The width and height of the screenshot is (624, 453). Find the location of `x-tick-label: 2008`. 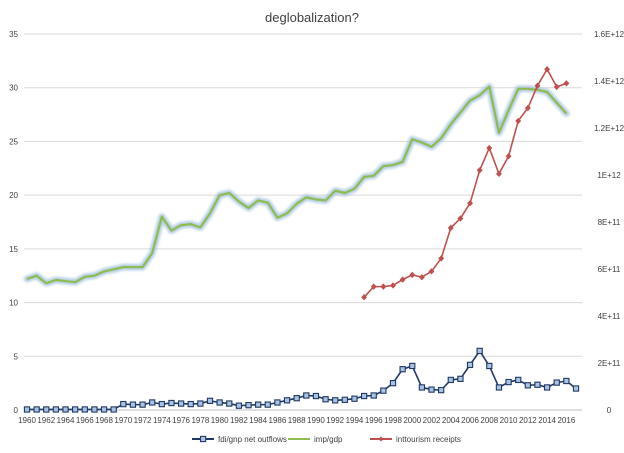

x-tick-label: 2008 is located at coordinates (489, 420).